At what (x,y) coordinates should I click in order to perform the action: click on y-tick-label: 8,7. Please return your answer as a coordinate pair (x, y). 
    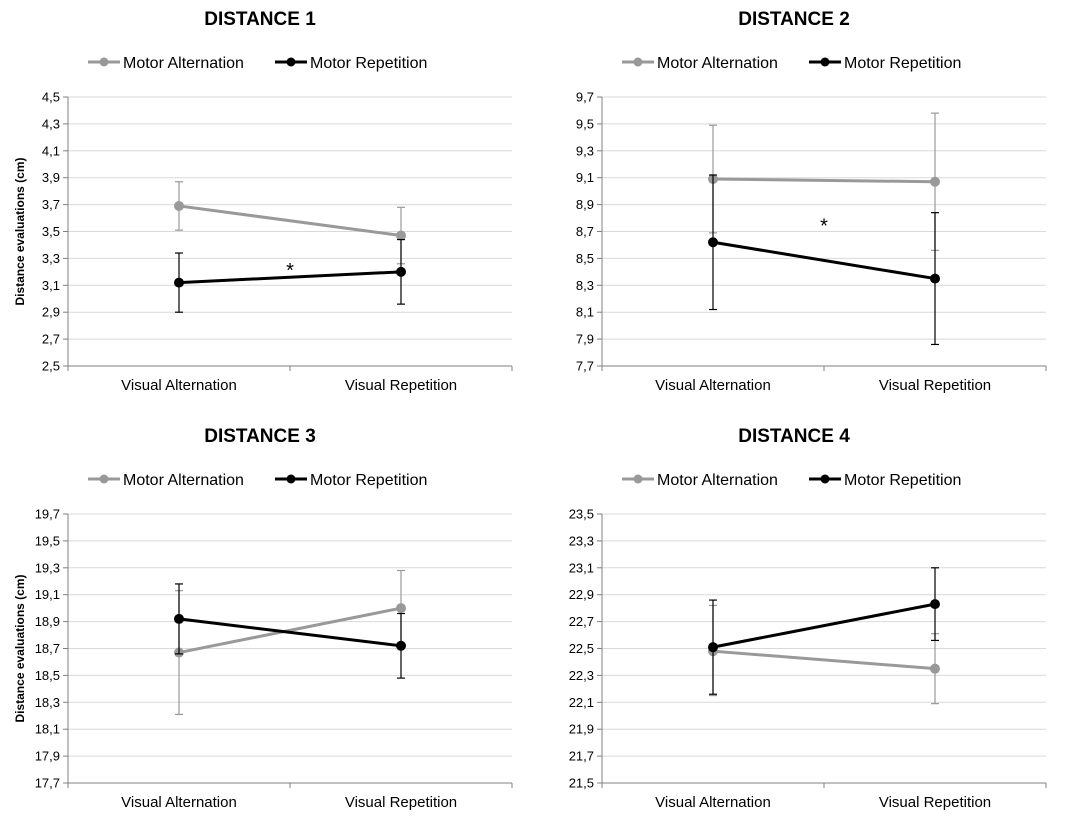
    Looking at the image, I should click on (585, 231).